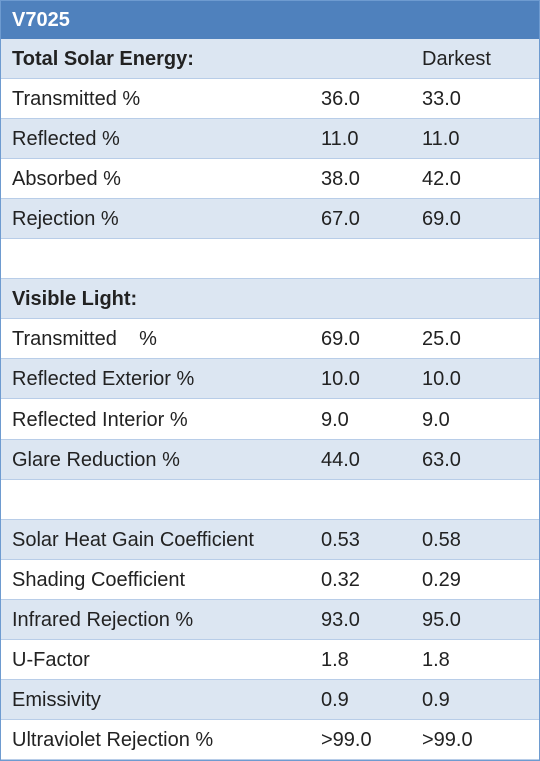 This screenshot has height=761, width=540. What do you see at coordinates (270, 420) in the screenshot?
I see `table-row: Reflected Interior % 9.0 9.0` at bounding box center [270, 420].